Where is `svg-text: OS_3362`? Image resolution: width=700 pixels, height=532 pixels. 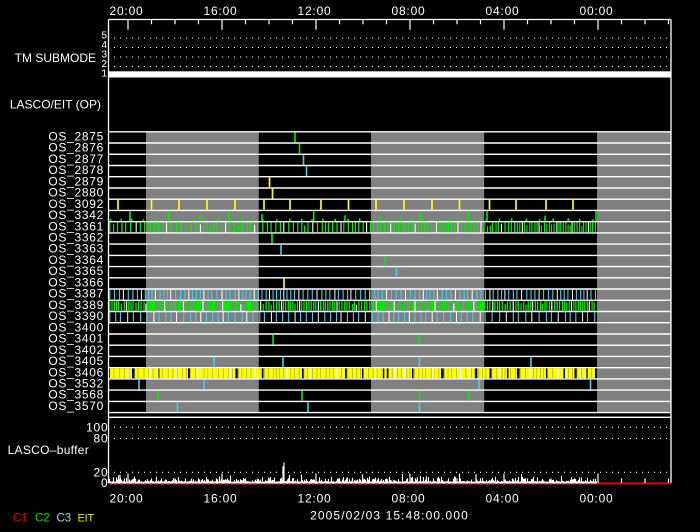
svg-text: OS_3362 is located at coordinates (76, 237).